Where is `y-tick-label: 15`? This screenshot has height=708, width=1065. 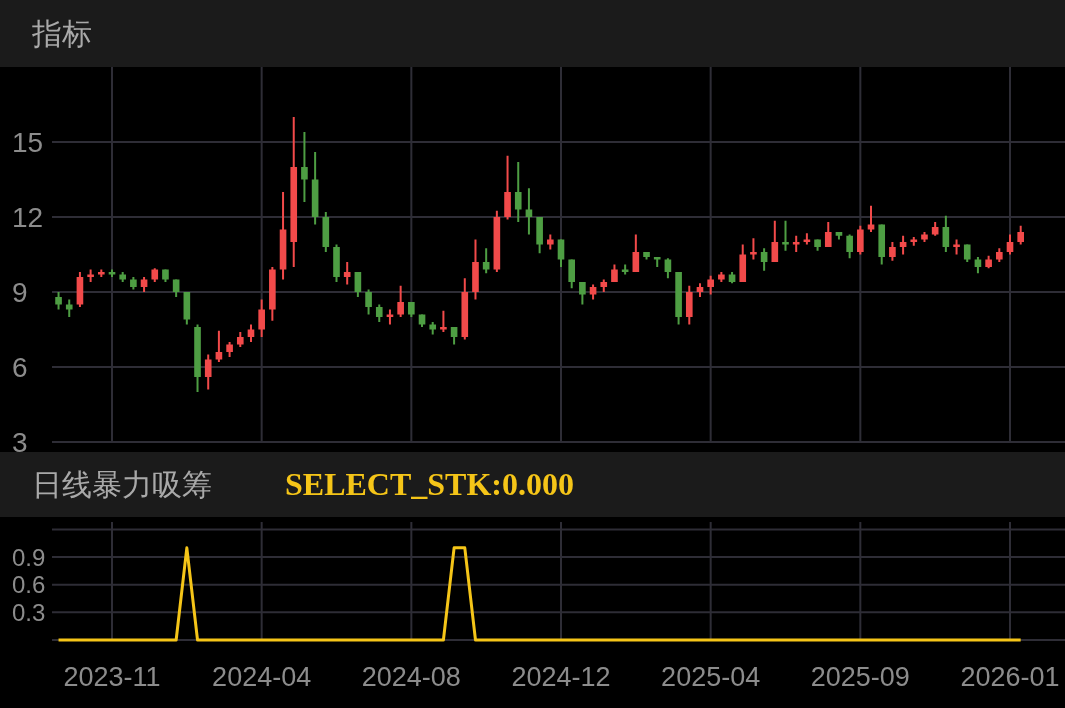 y-tick-label: 15 is located at coordinates (28, 142).